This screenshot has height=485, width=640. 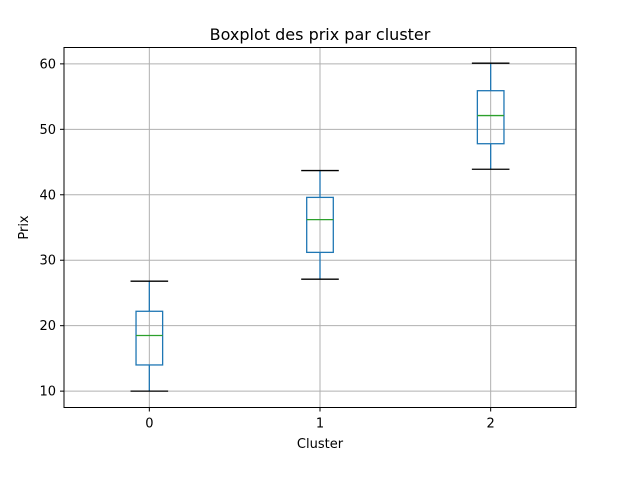 What do you see at coordinates (320, 34) in the screenshot?
I see `chart-title: Boxplot des prix par cluster` at bounding box center [320, 34].